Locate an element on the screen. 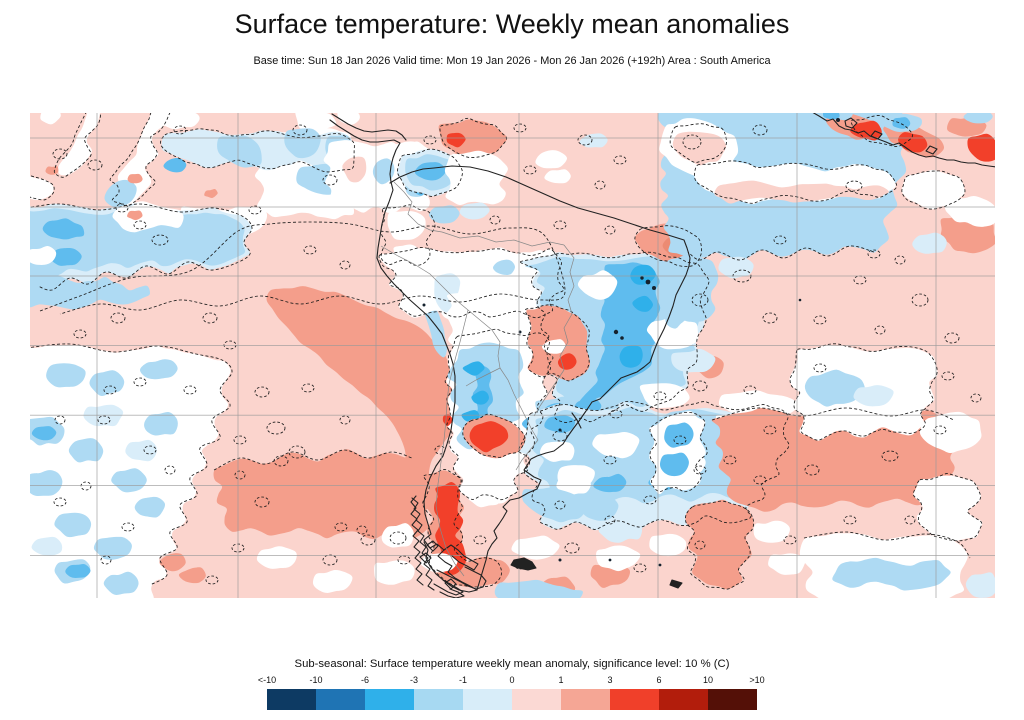 This screenshot has height=720, width=1024. svg-text: 3 is located at coordinates (609, 680).